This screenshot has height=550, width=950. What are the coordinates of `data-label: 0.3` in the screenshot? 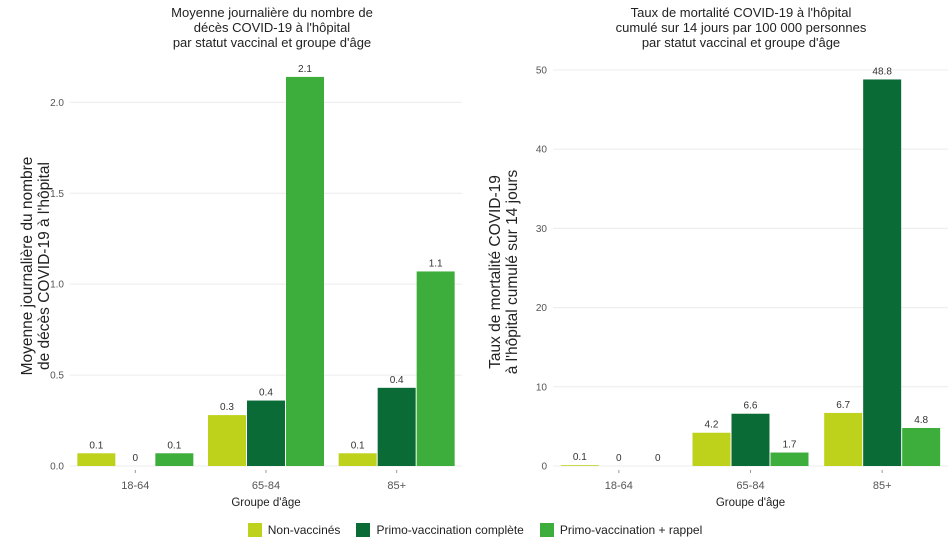 It's located at (227, 407).